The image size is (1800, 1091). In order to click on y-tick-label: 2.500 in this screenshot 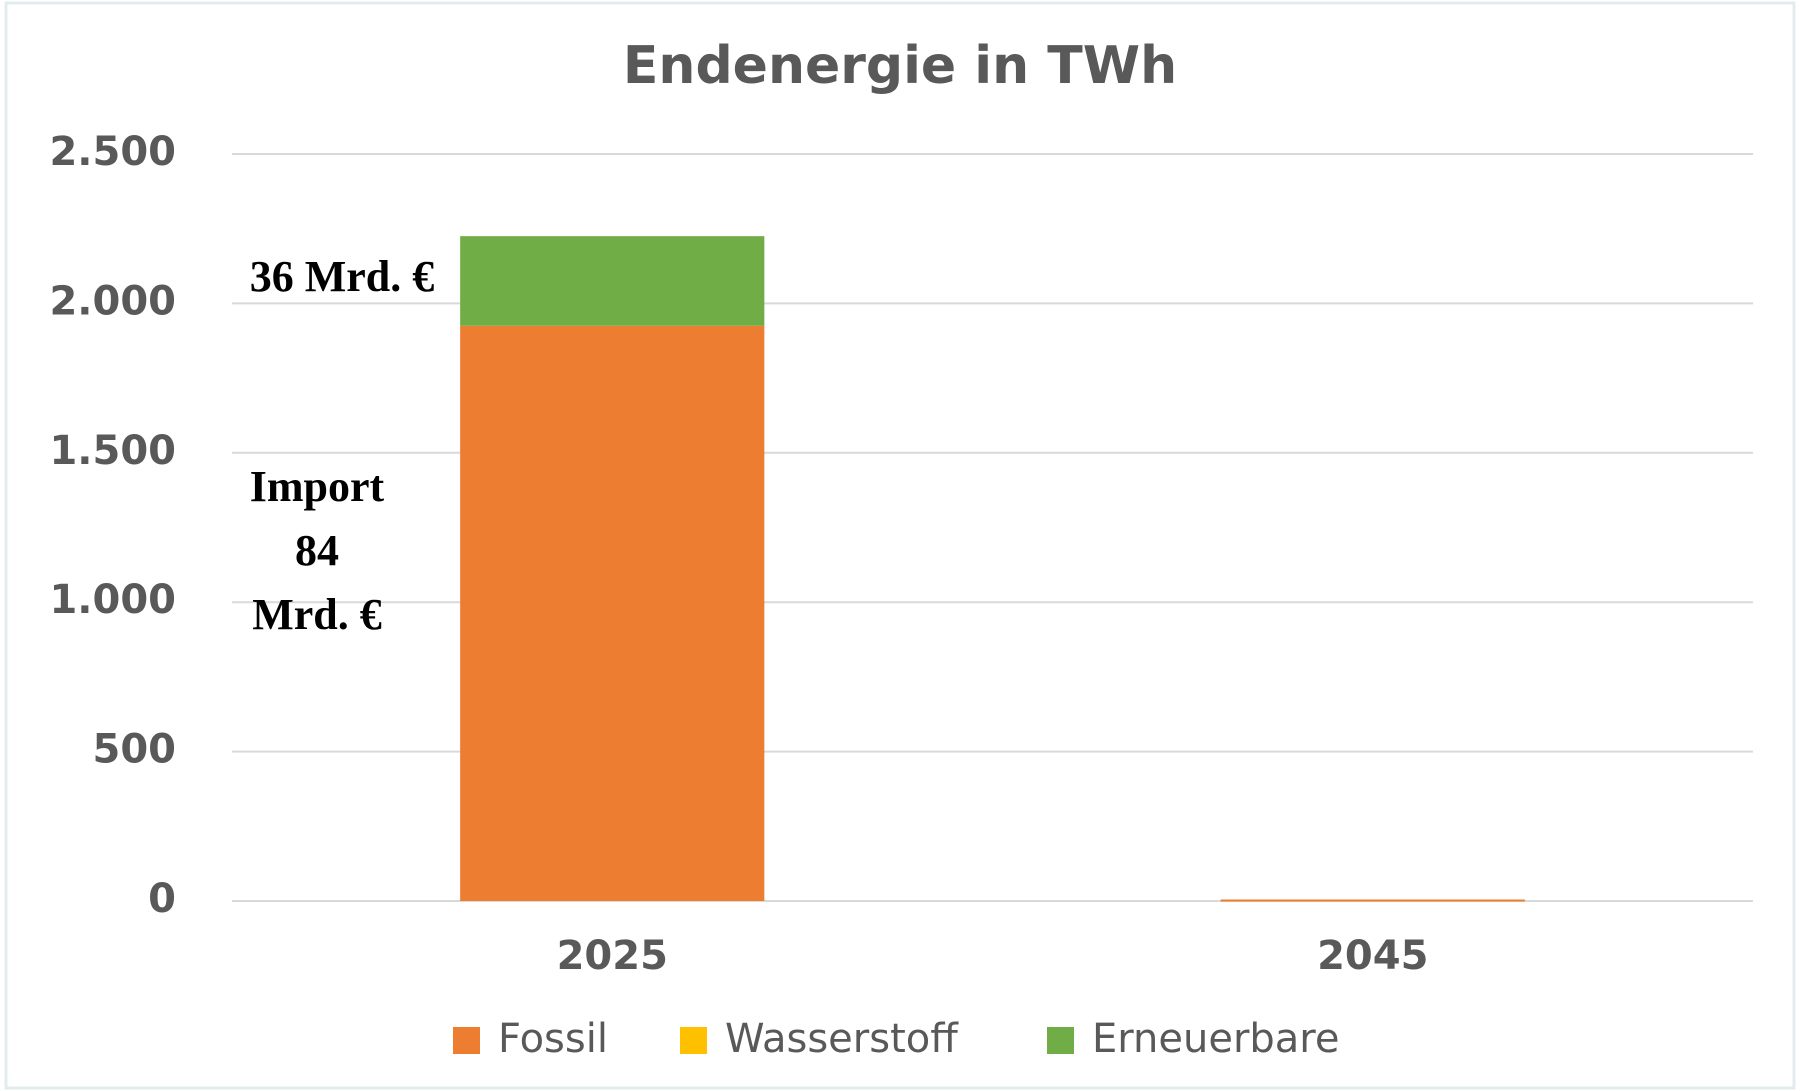, I will do `click(112, 152)`.